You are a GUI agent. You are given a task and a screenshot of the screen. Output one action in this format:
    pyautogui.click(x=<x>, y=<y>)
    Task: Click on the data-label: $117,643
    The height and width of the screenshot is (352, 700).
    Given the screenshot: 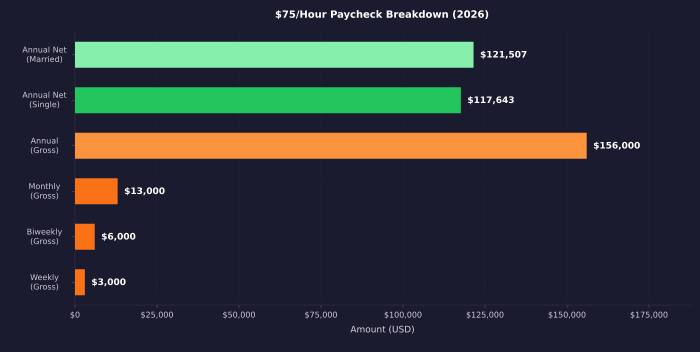 What is the action you would take?
    pyautogui.click(x=491, y=100)
    